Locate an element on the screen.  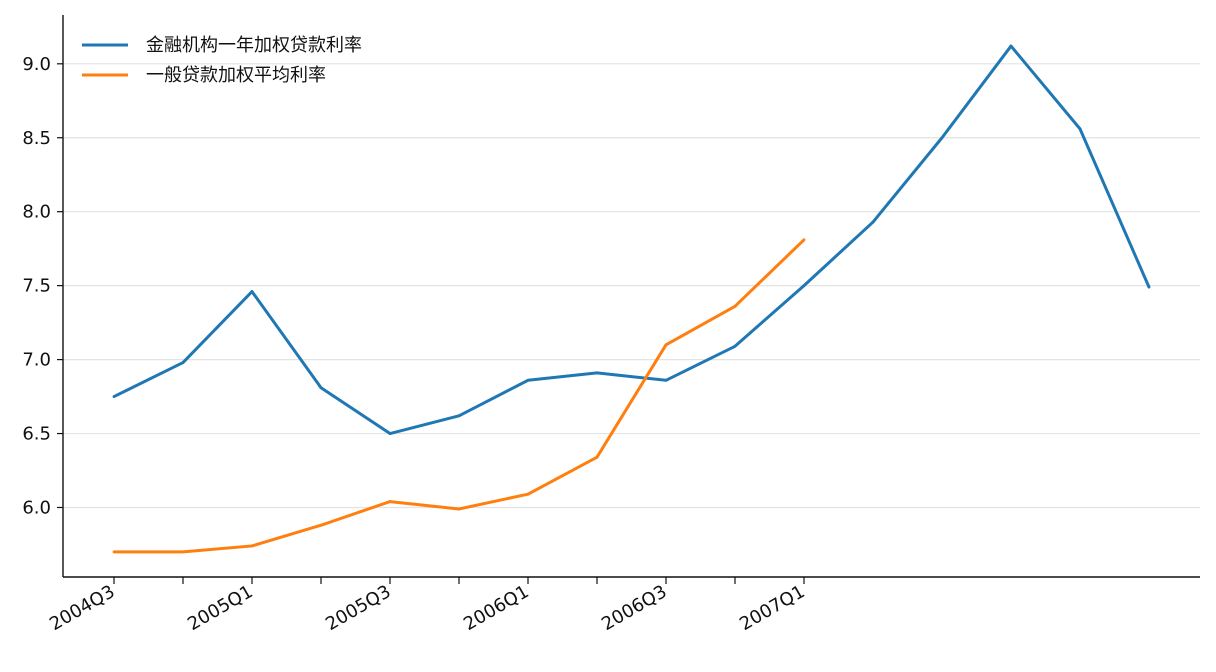
y-tick-label: 9.0 is located at coordinates (36, 64).